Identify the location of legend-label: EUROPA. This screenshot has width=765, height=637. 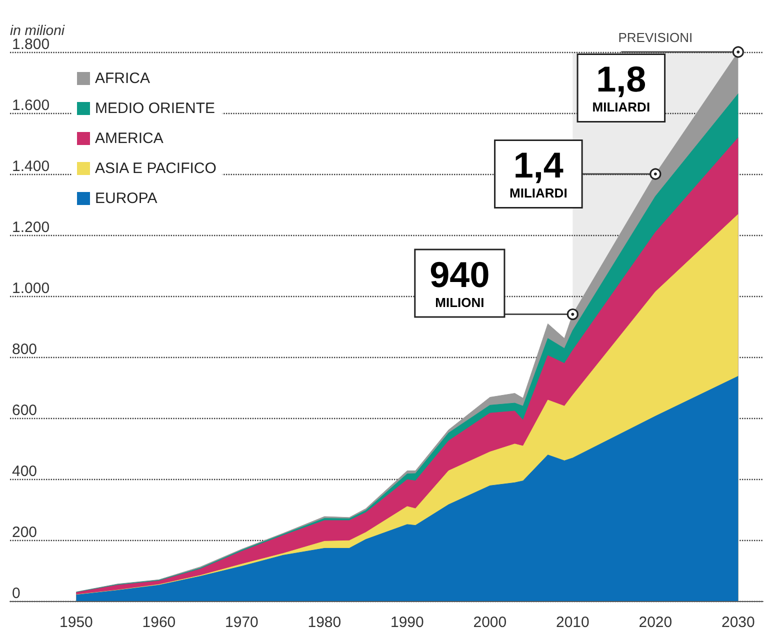
(126, 198).